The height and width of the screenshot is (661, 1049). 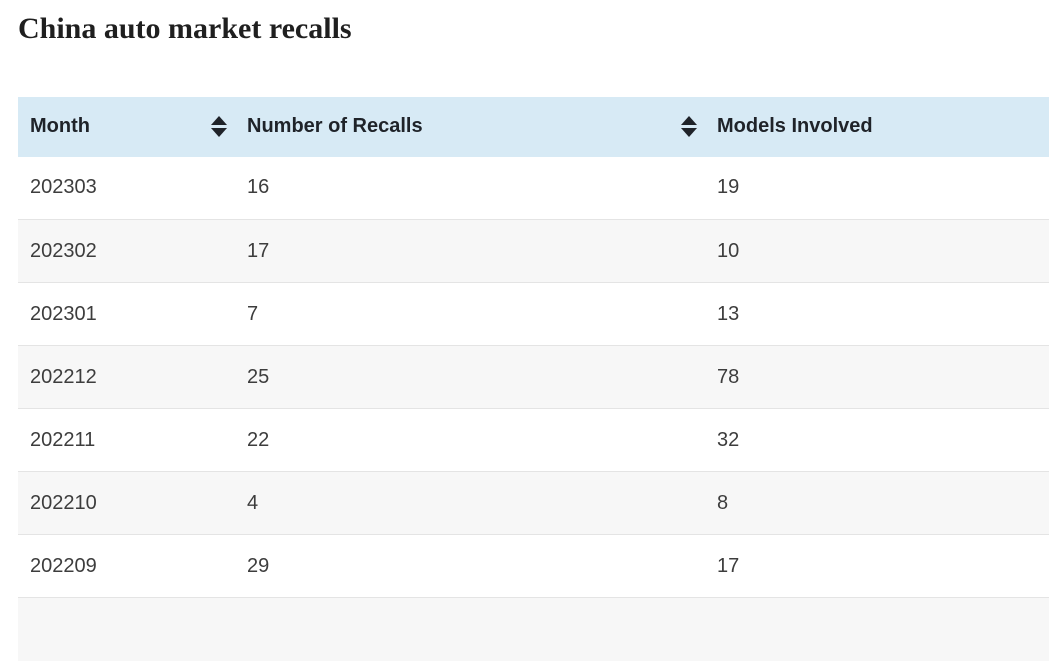 What do you see at coordinates (795, 126) in the screenshot?
I see `column-header-models-label: Models Involved` at bounding box center [795, 126].